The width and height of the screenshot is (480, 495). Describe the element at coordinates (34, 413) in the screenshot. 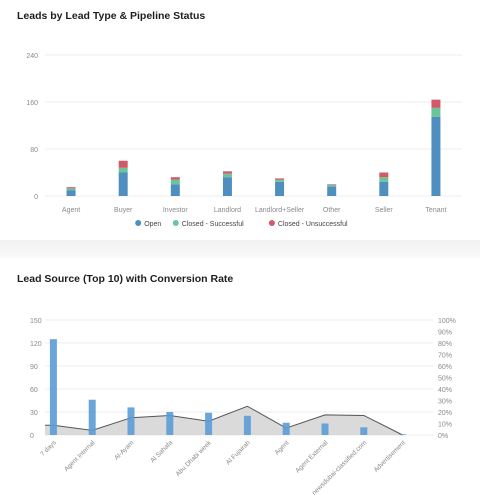

I see `y-tick-label: 30` at that location.